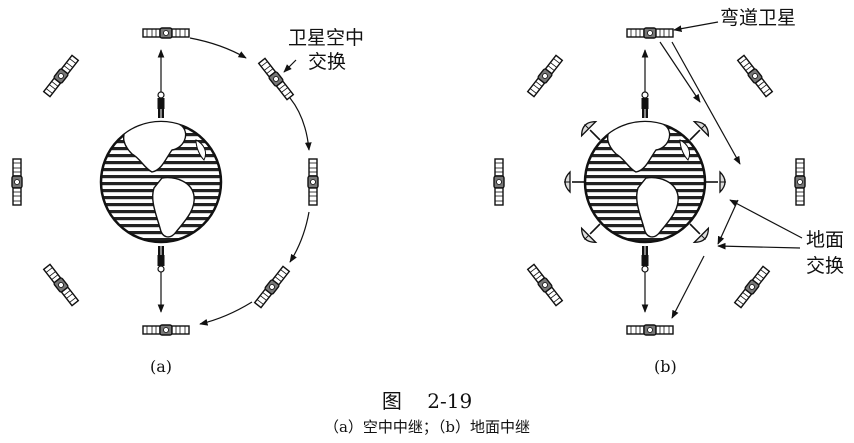 The height and width of the screenshot is (443, 854). What do you see at coordinates (326, 38) in the screenshot?
I see `annotation-air-exchange-line1: 卫星空中` at bounding box center [326, 38].